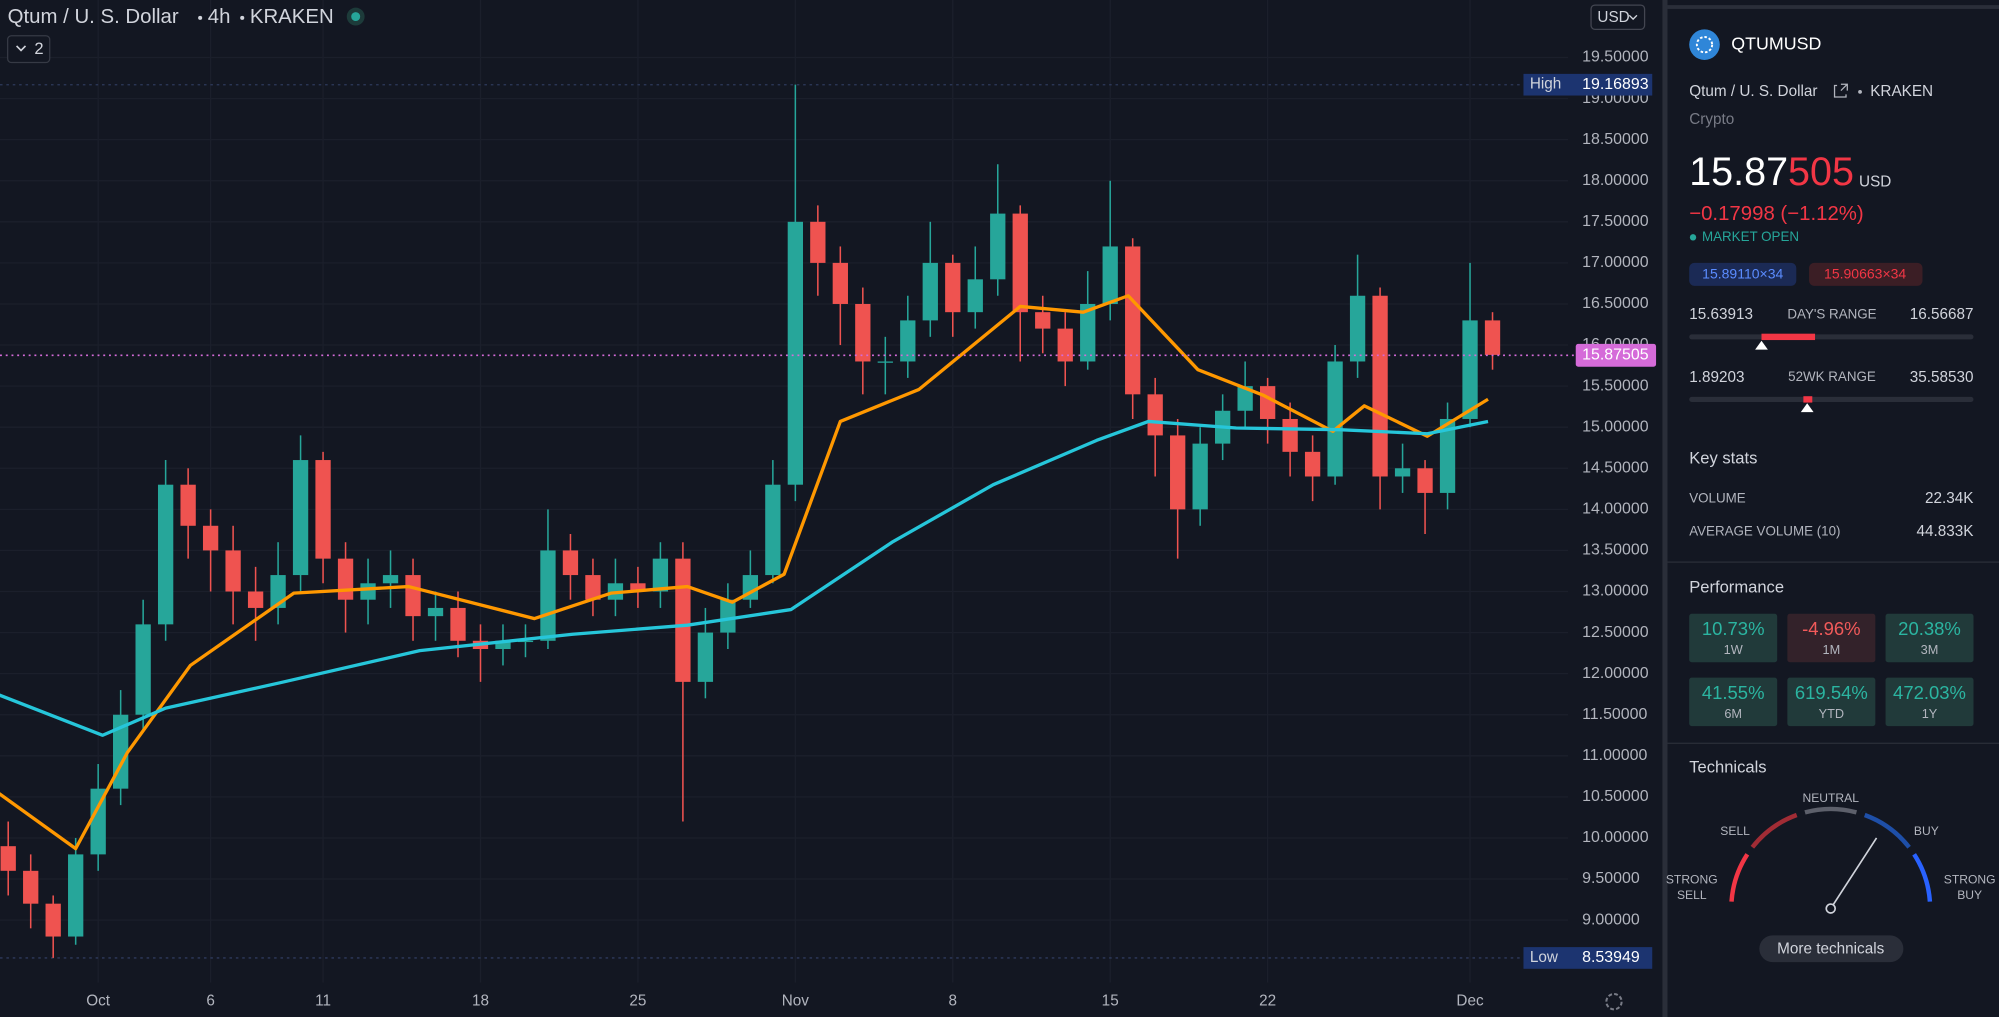  What do you see at coordinates (1831, 314) in the screenshot?
I see `range-name: DAY'S RANGE` at bounding box center [1831, 314].